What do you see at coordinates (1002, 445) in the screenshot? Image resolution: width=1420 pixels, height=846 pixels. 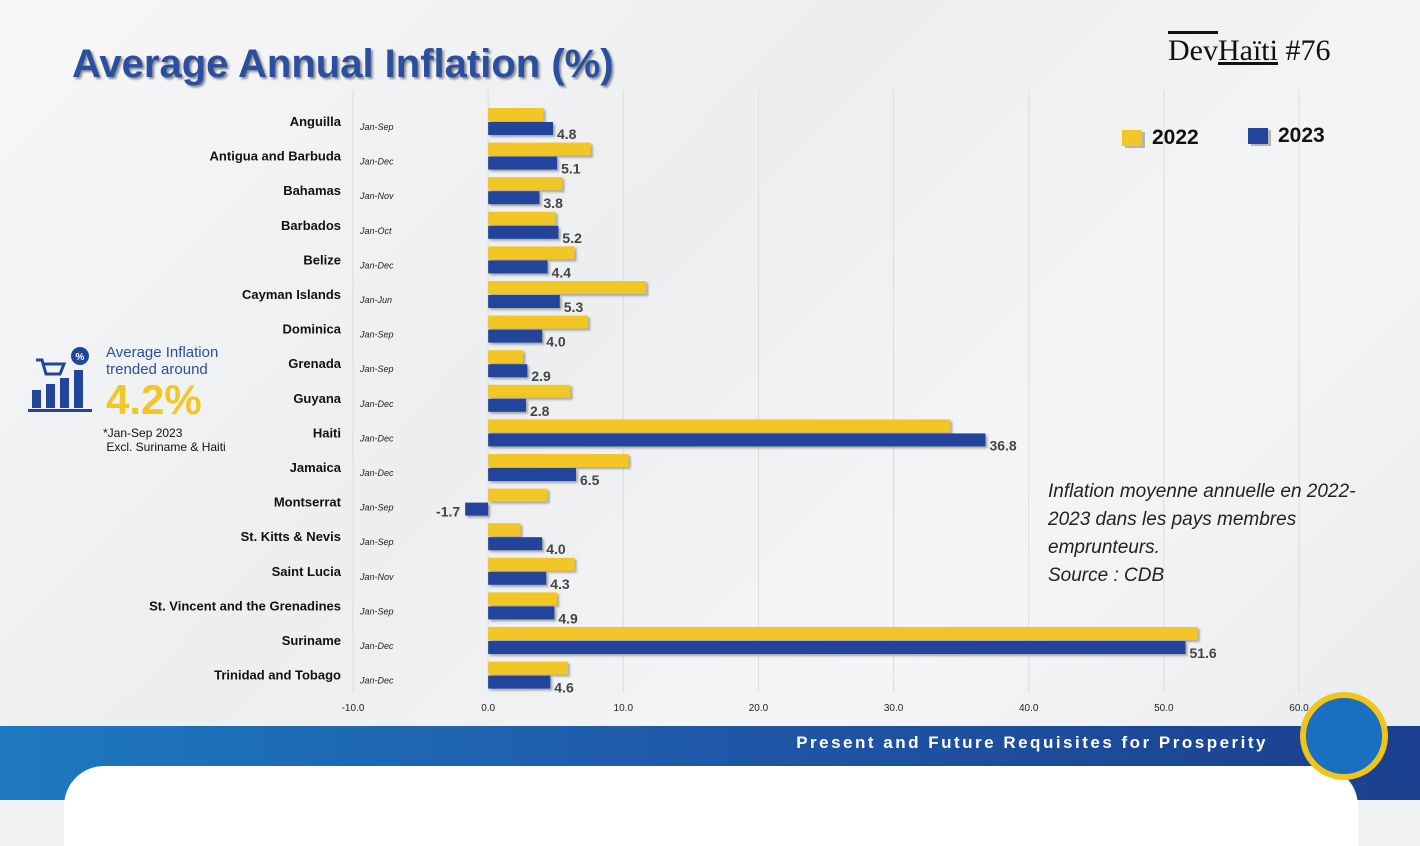 I see `data-label: 36.8` at bounding box center [1002, 445].